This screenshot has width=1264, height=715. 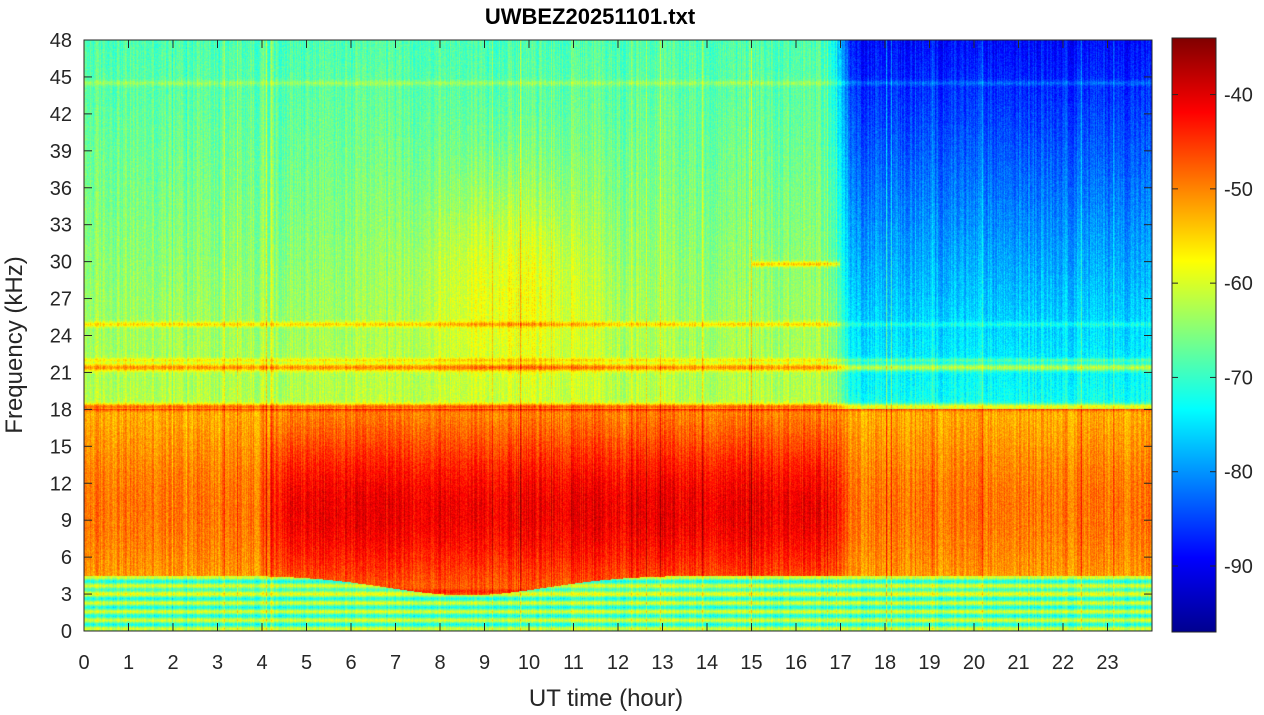 I want to click on y-tick-label: 27, so click(x=61, y=300).